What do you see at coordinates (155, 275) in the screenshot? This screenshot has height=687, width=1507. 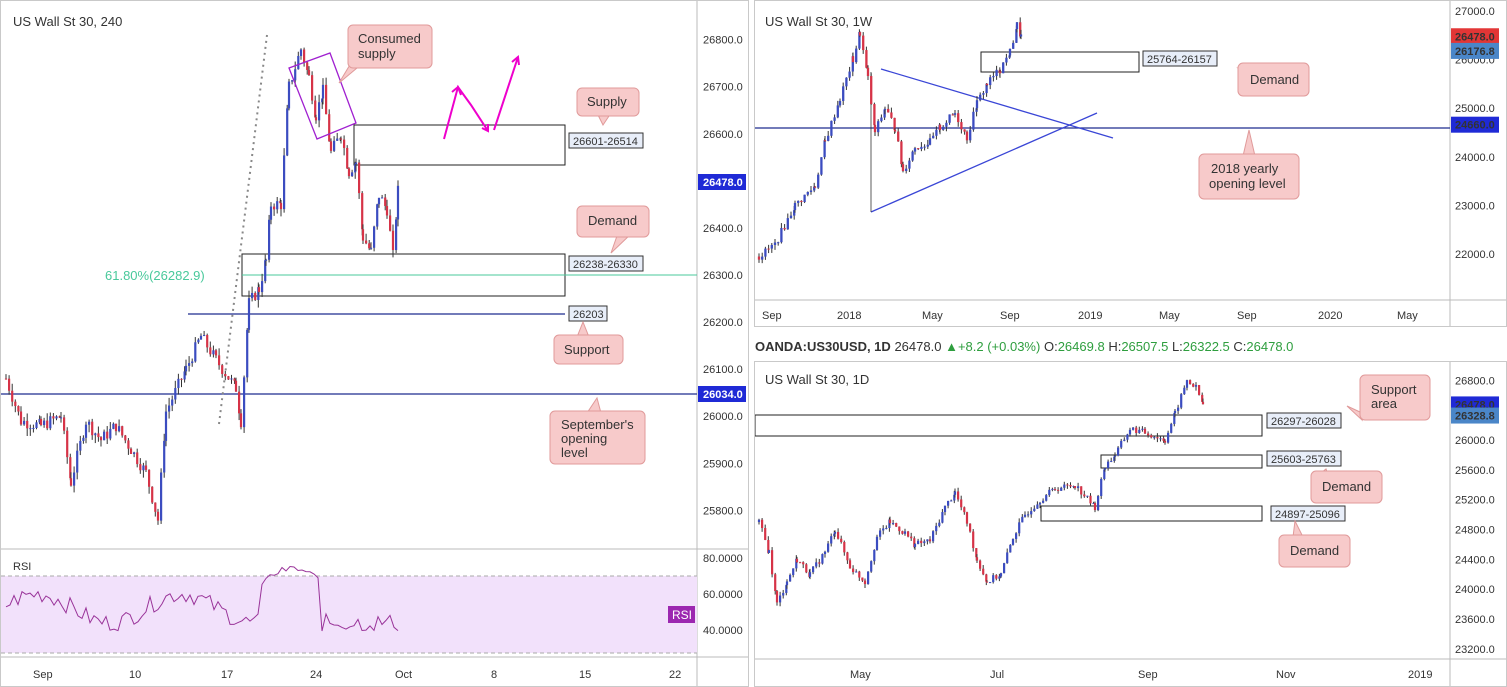 I see `fib-label: 61.80%(26282.9)` at bounding box center [155, 275].